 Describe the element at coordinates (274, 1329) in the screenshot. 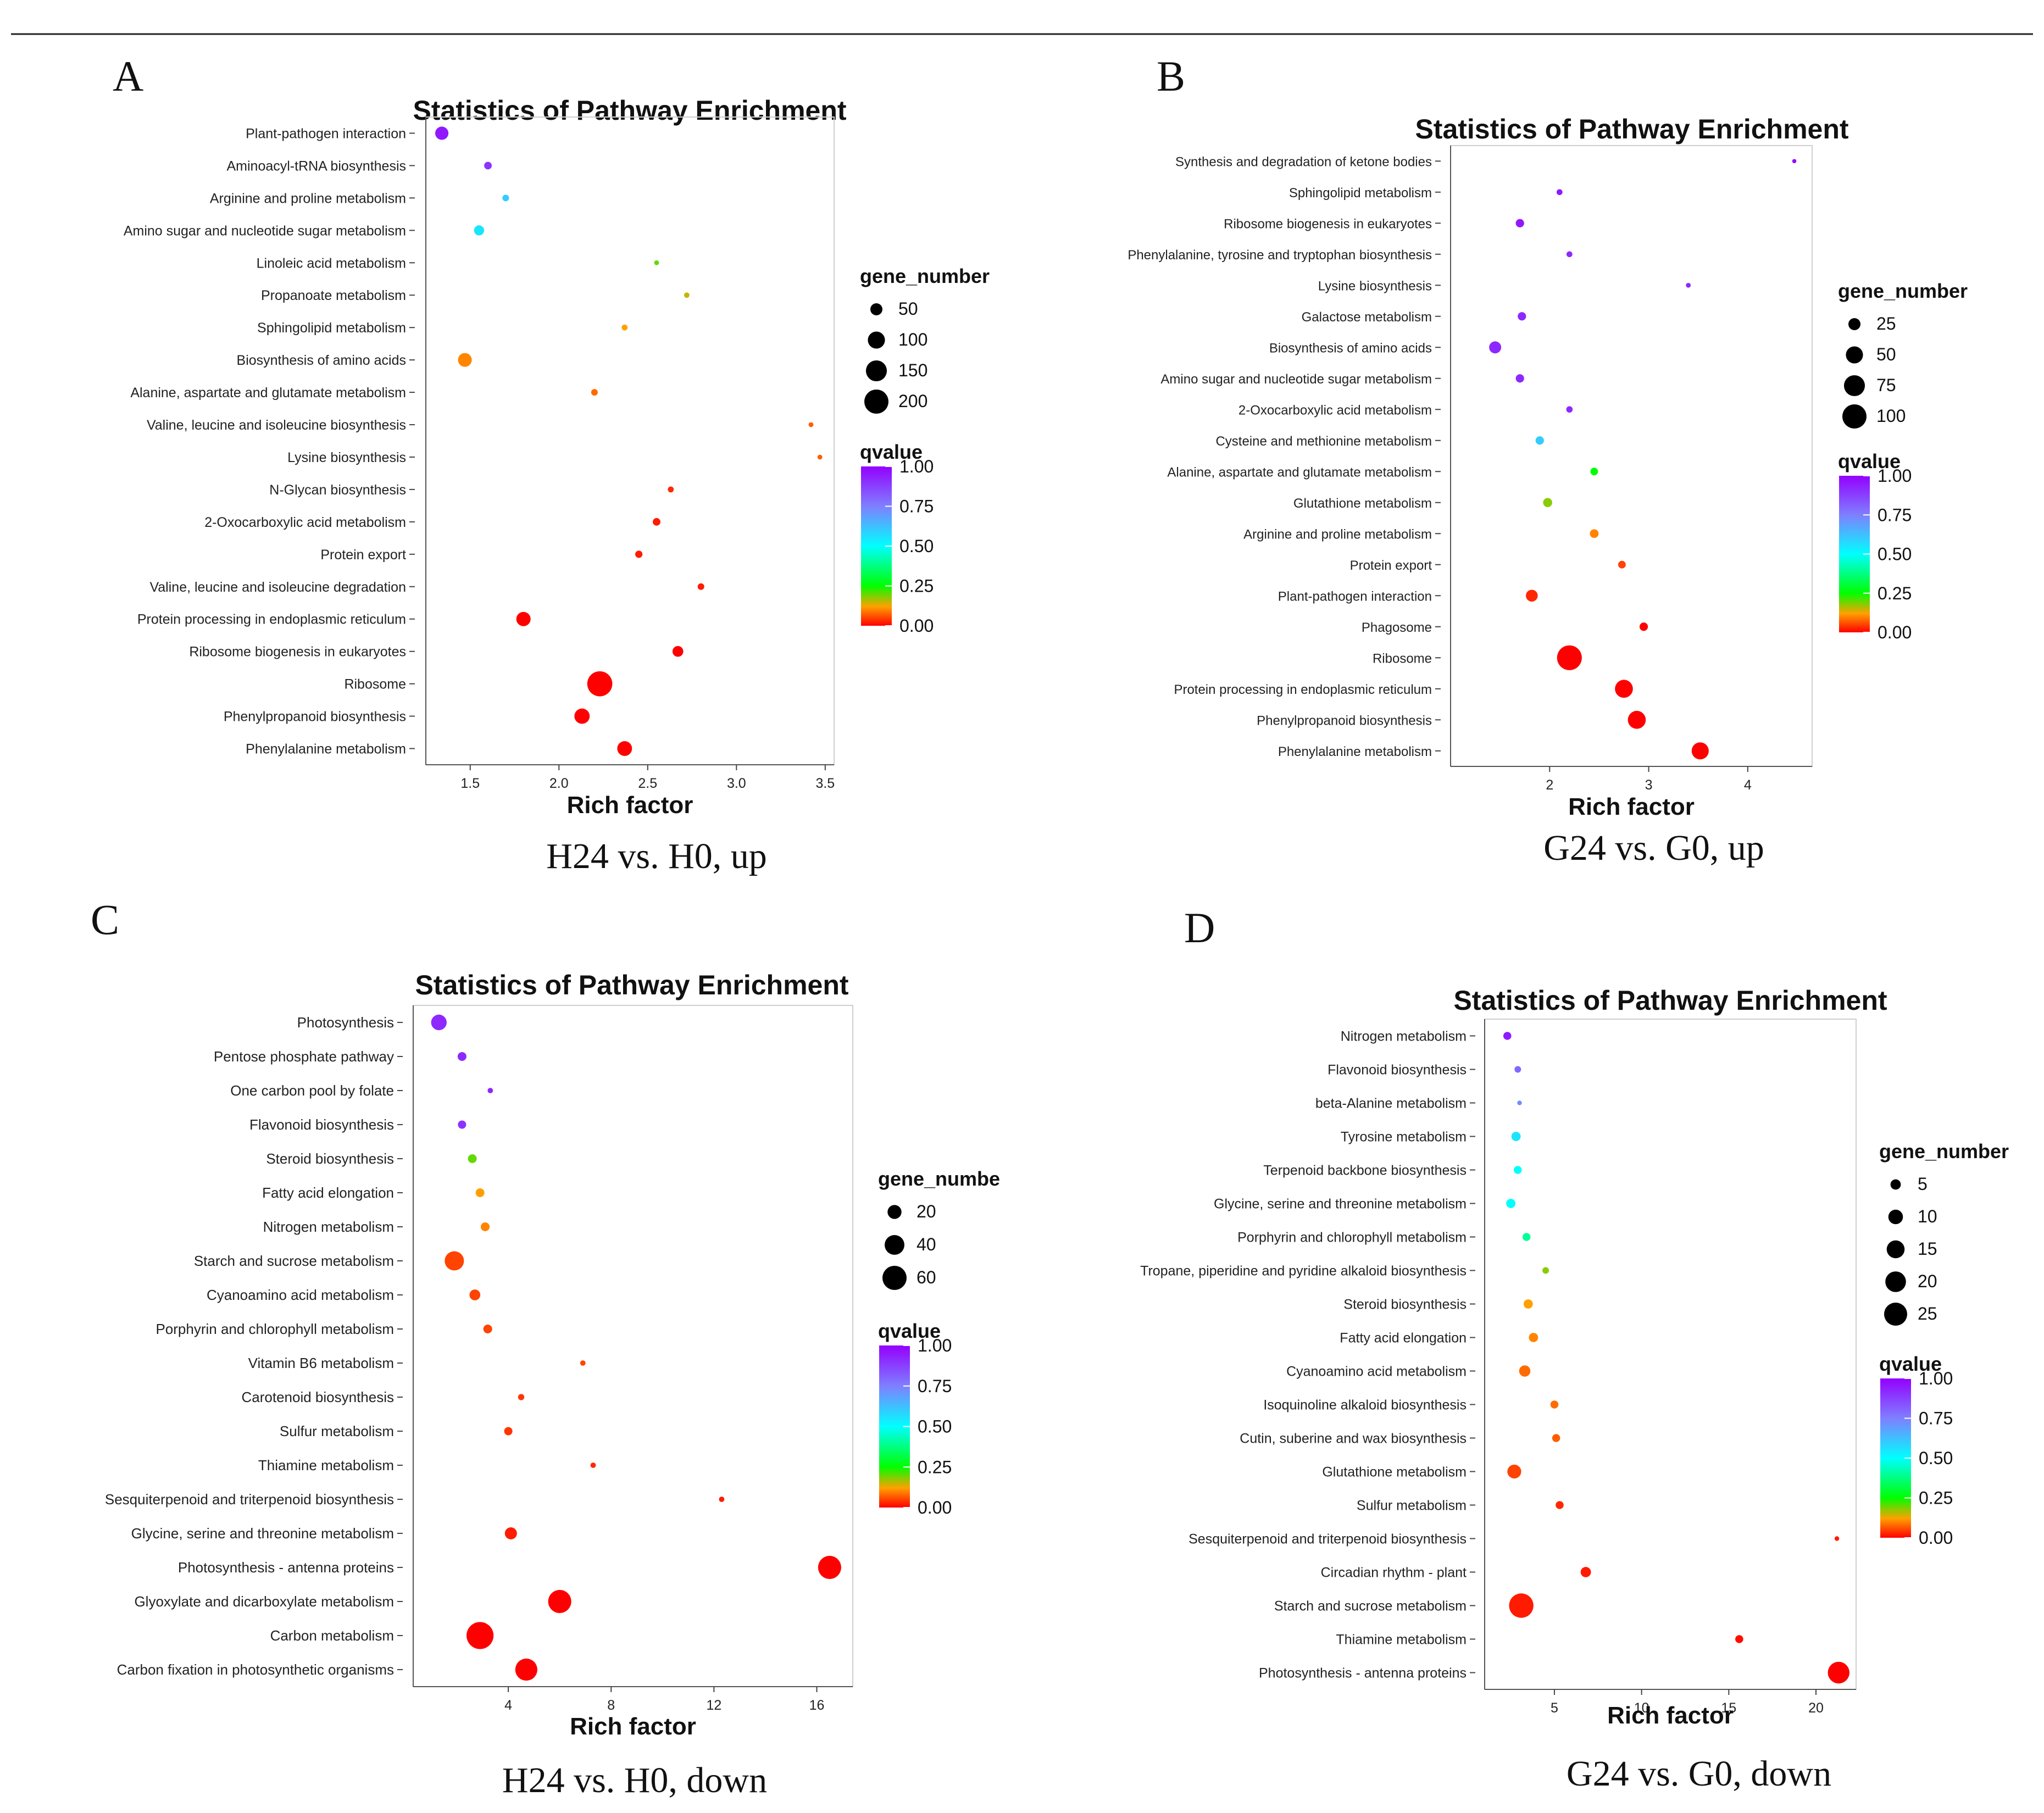

I see `category-label: Porphyrin and chlorophyll metabolism` at that location.